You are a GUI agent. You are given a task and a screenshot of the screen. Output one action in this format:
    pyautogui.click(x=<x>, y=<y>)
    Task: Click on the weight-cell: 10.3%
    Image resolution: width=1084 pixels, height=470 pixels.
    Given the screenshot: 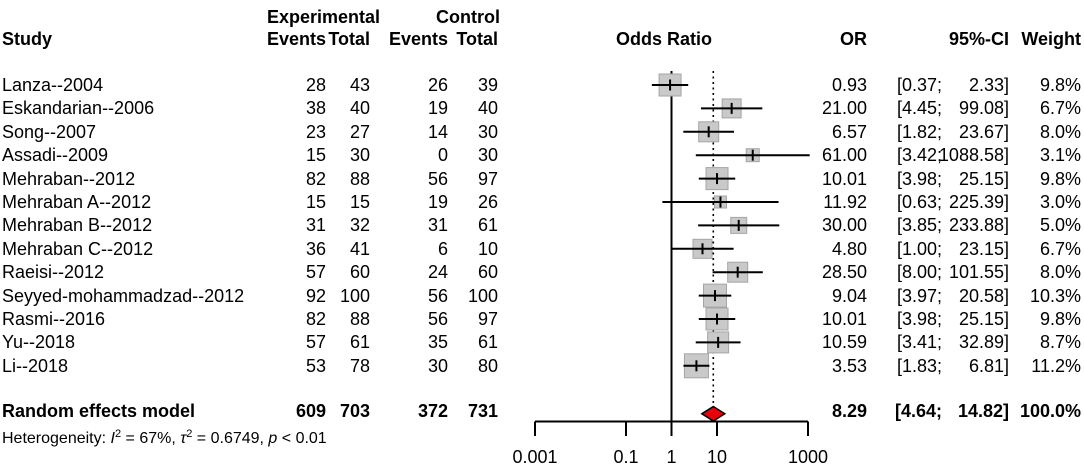 What is the action you would take?
    pyautogui.click(x=1055, y=295)
    